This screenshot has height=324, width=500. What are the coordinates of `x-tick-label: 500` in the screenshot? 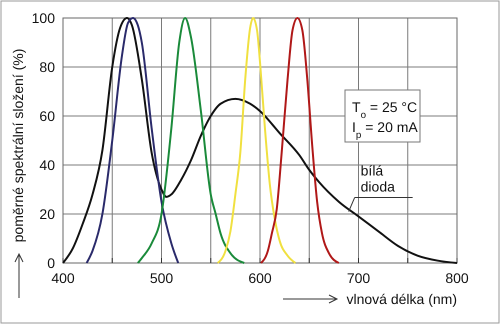 It's located at (162, 278).